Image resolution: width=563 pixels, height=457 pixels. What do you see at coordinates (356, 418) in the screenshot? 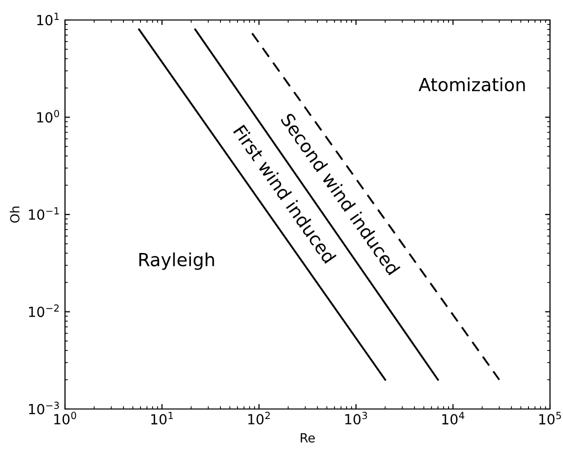
I see `x-tick-label: 10$^{3}$` at bounding box center [356, 418].